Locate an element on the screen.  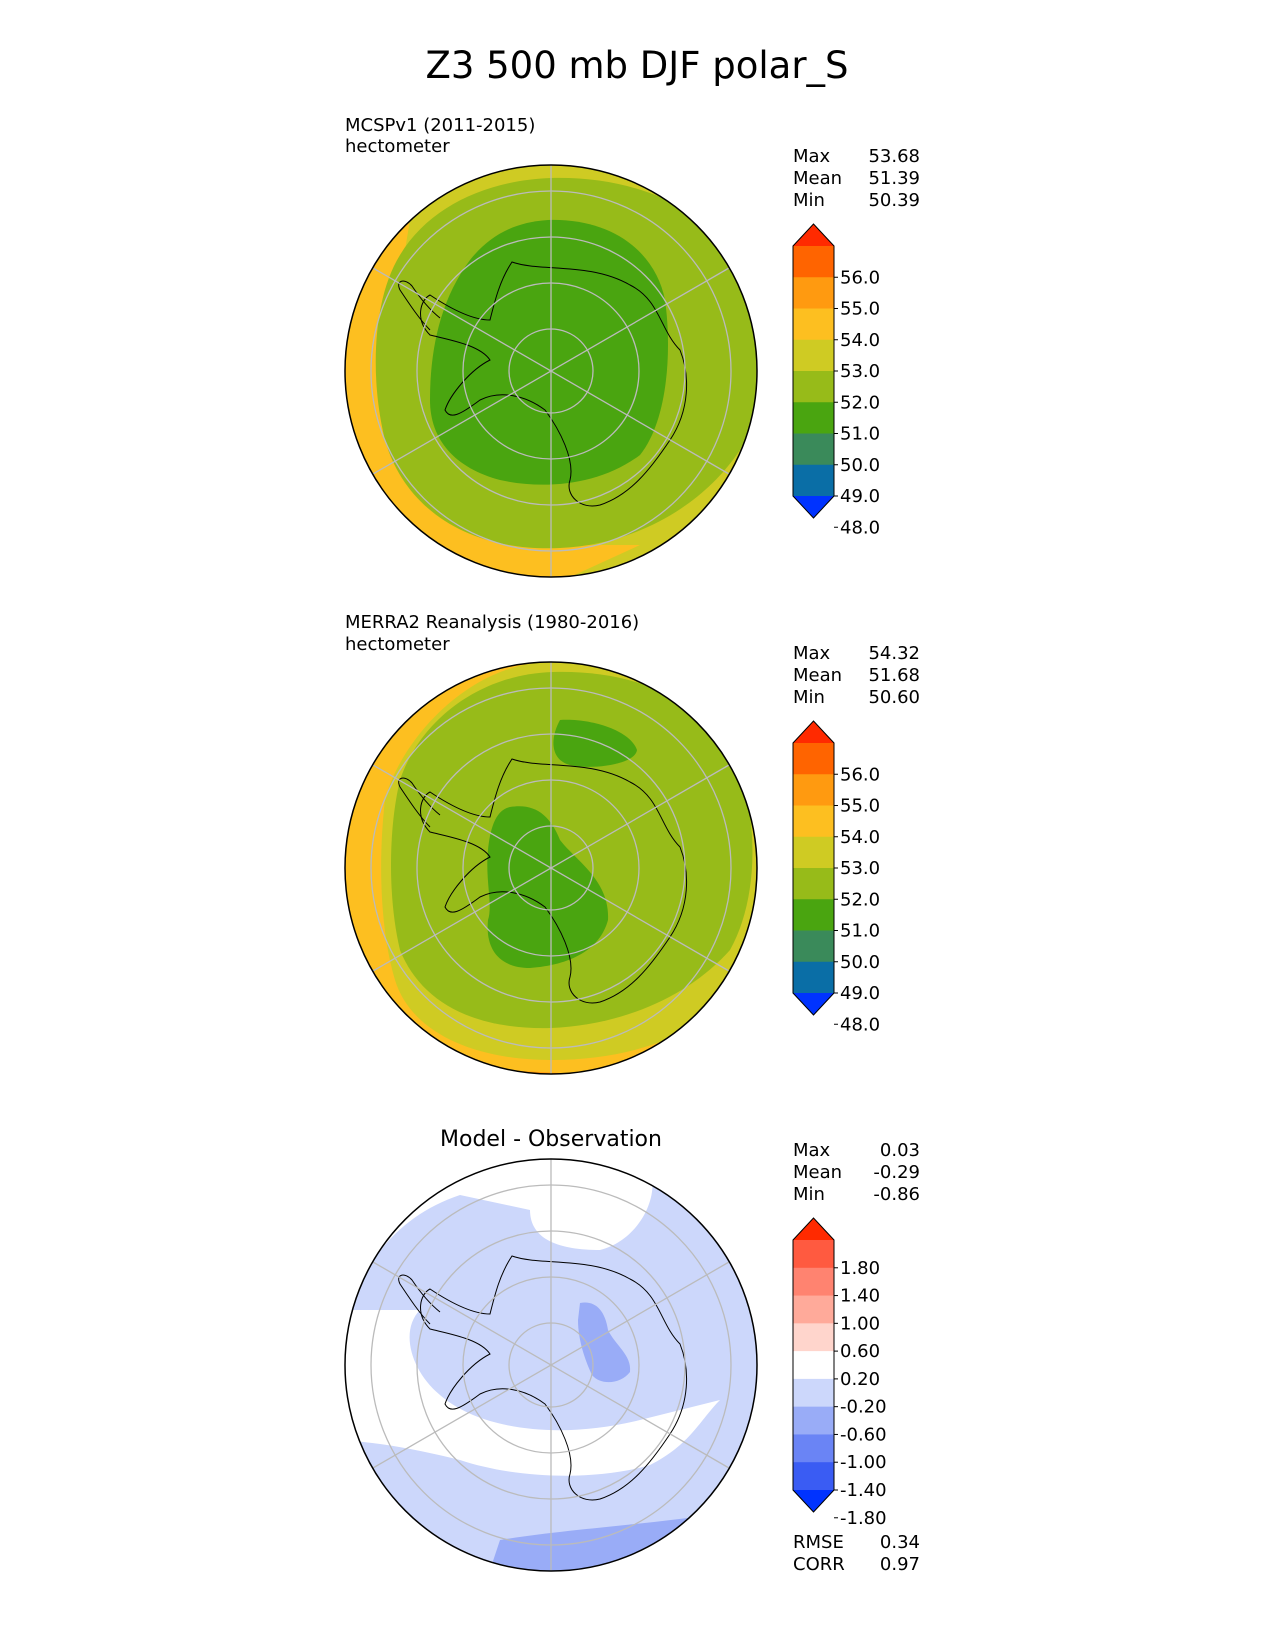
panel-diff-field-neg02-neg06-inner is located at coordinates (577, 1336).